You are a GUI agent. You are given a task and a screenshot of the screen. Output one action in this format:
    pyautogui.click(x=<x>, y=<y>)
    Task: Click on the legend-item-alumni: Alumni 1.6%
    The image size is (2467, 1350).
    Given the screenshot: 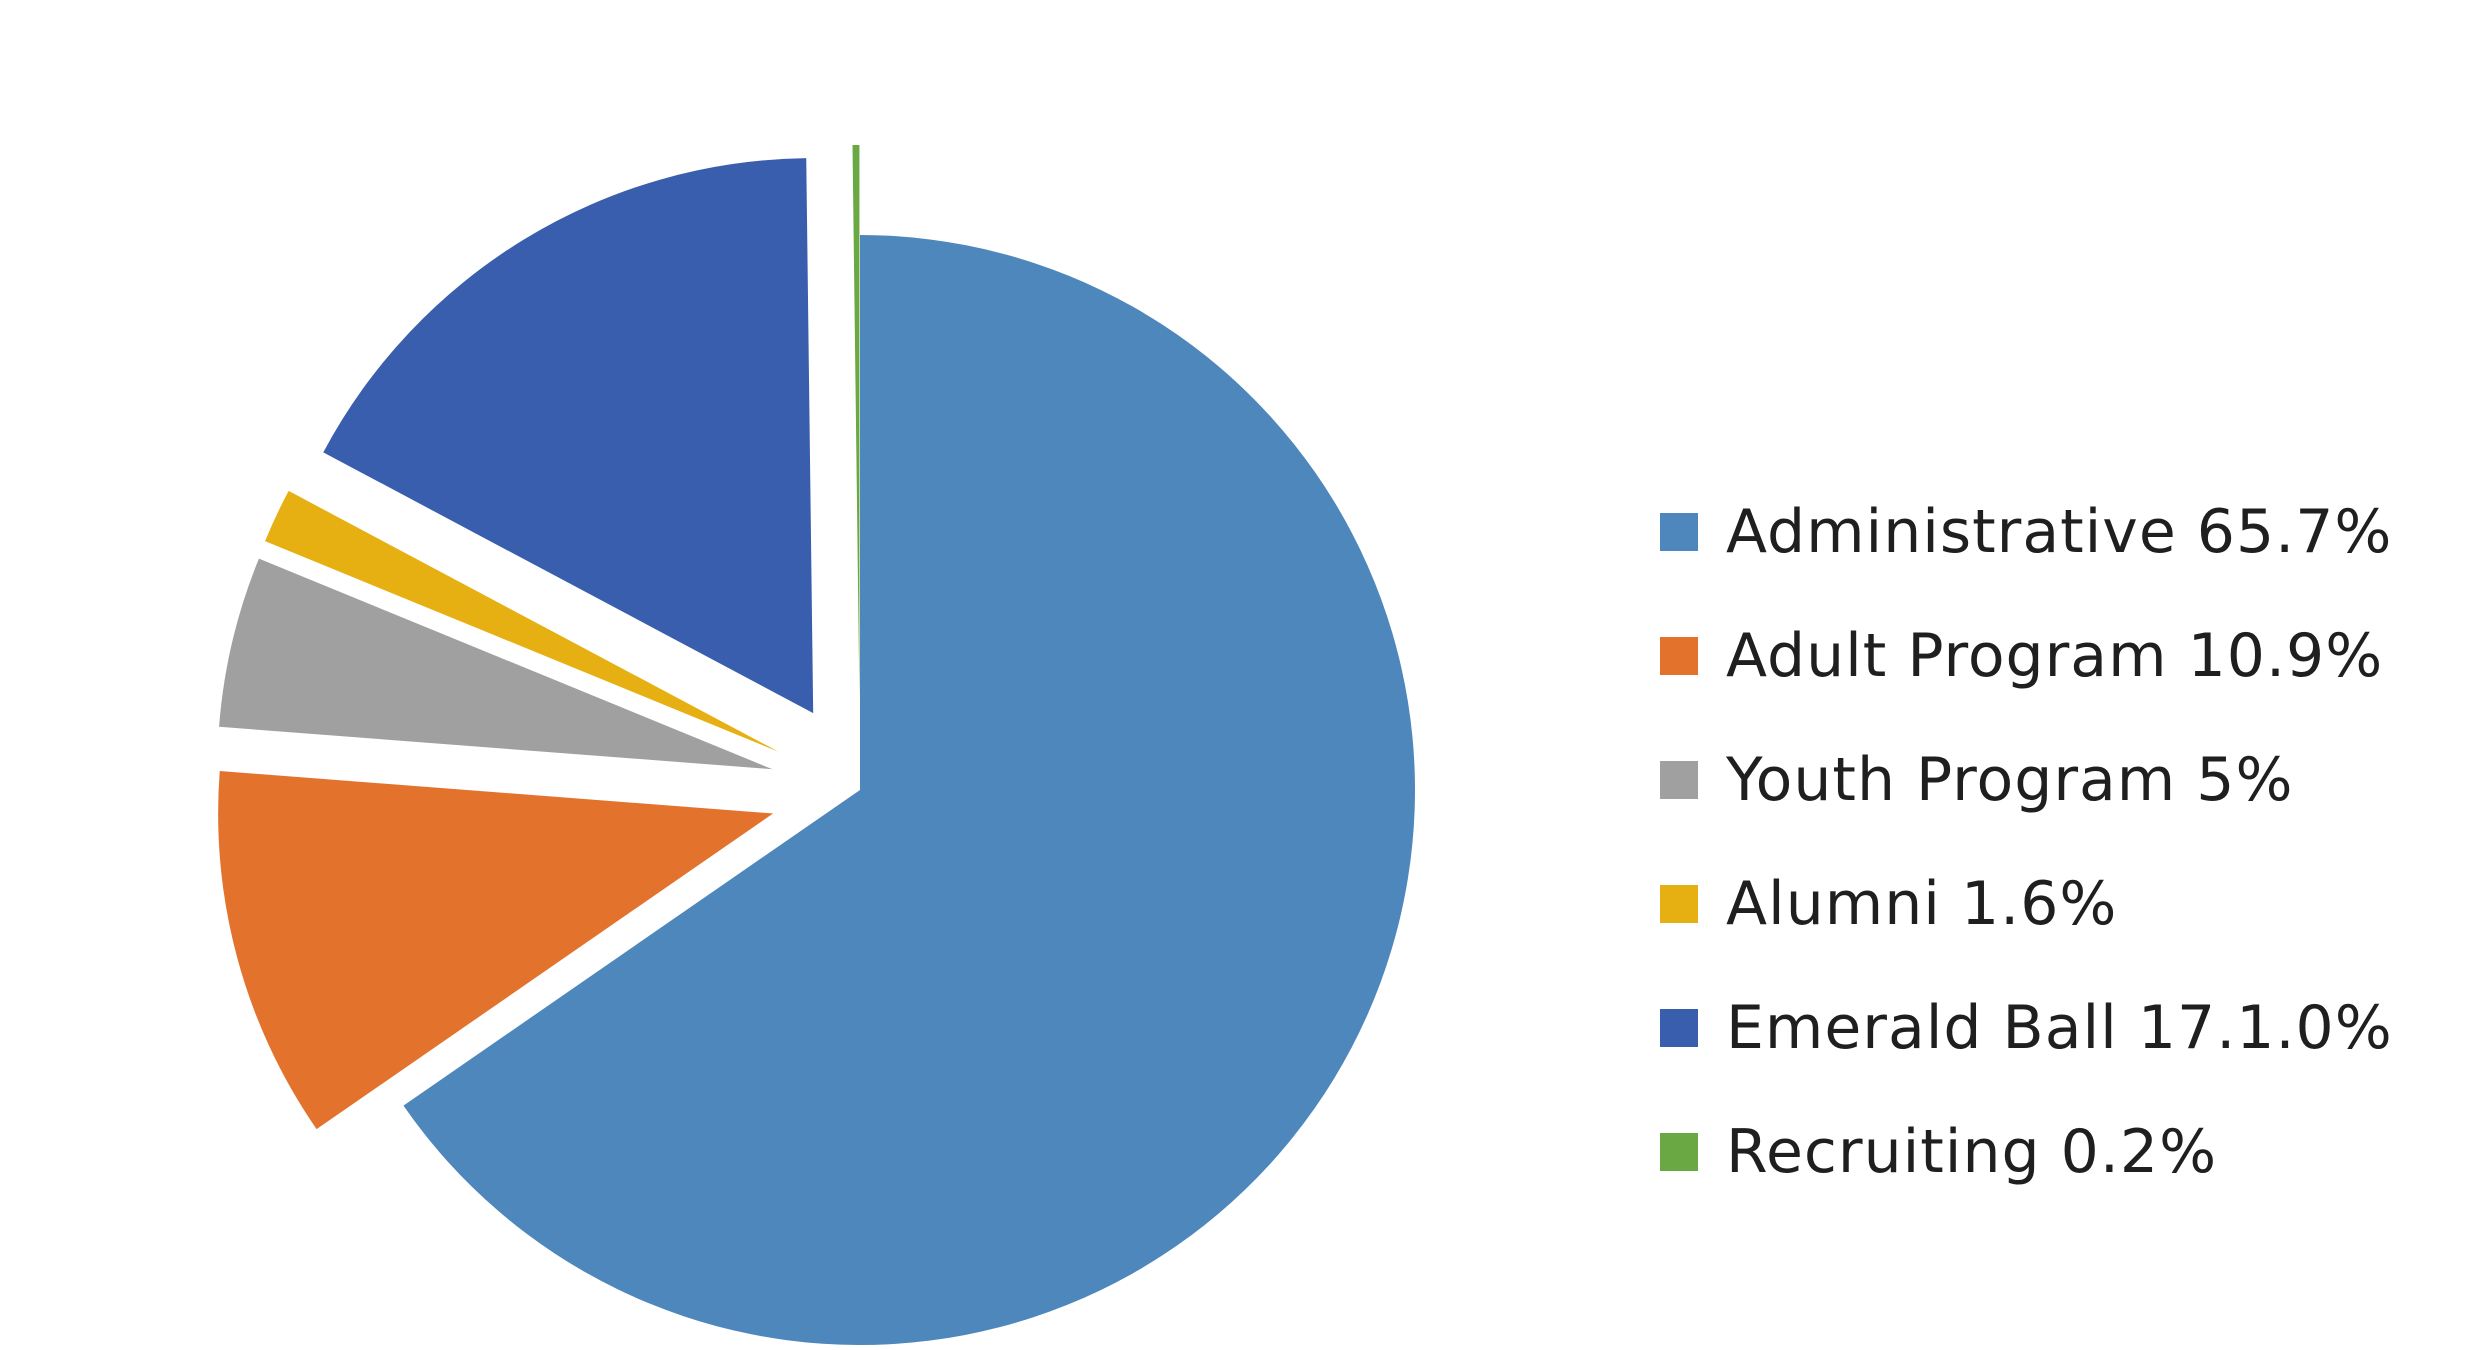 What is the action you would take?
    pyautogui.click(x=2055, y=904)
    